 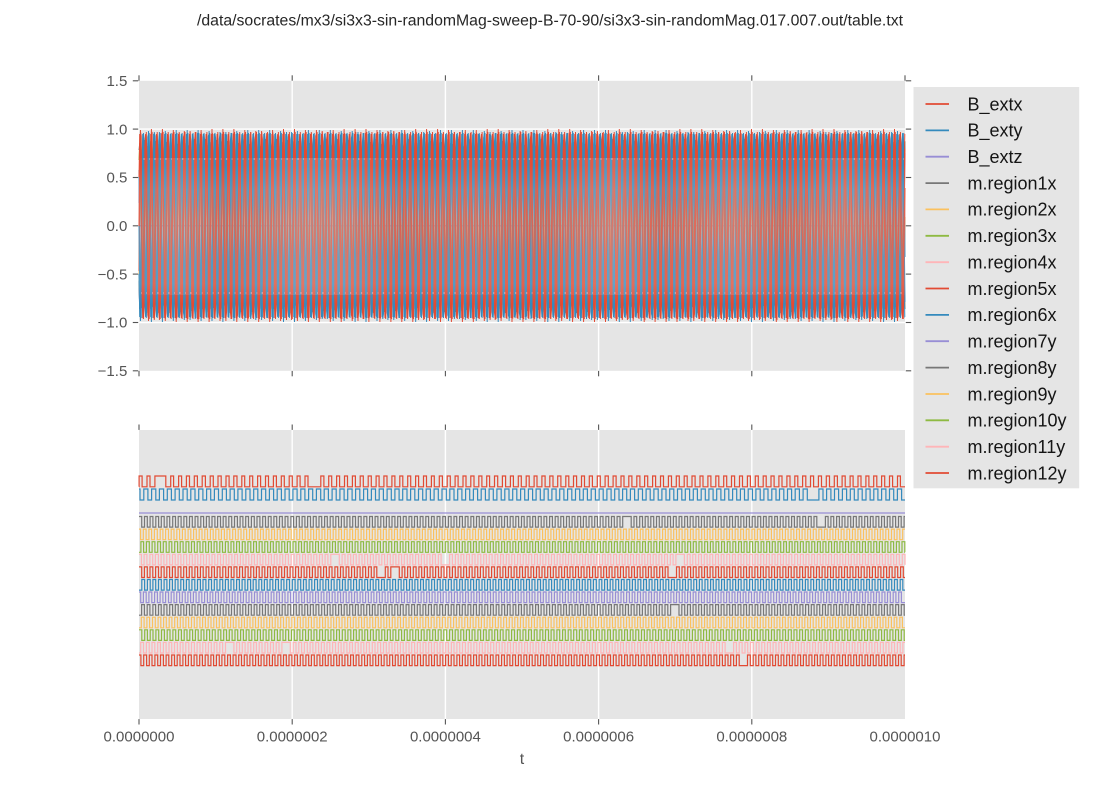 I want to click on svg-text: m.region12y, so click(x=1017, y=473).